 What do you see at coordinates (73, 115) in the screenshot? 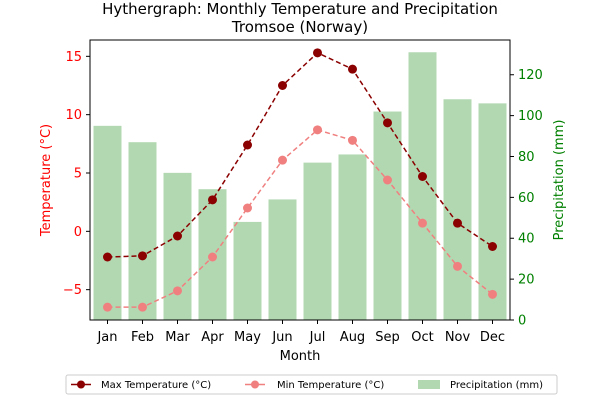
I see `y-left-tick-label: 10` at bounding box center [73, 115].